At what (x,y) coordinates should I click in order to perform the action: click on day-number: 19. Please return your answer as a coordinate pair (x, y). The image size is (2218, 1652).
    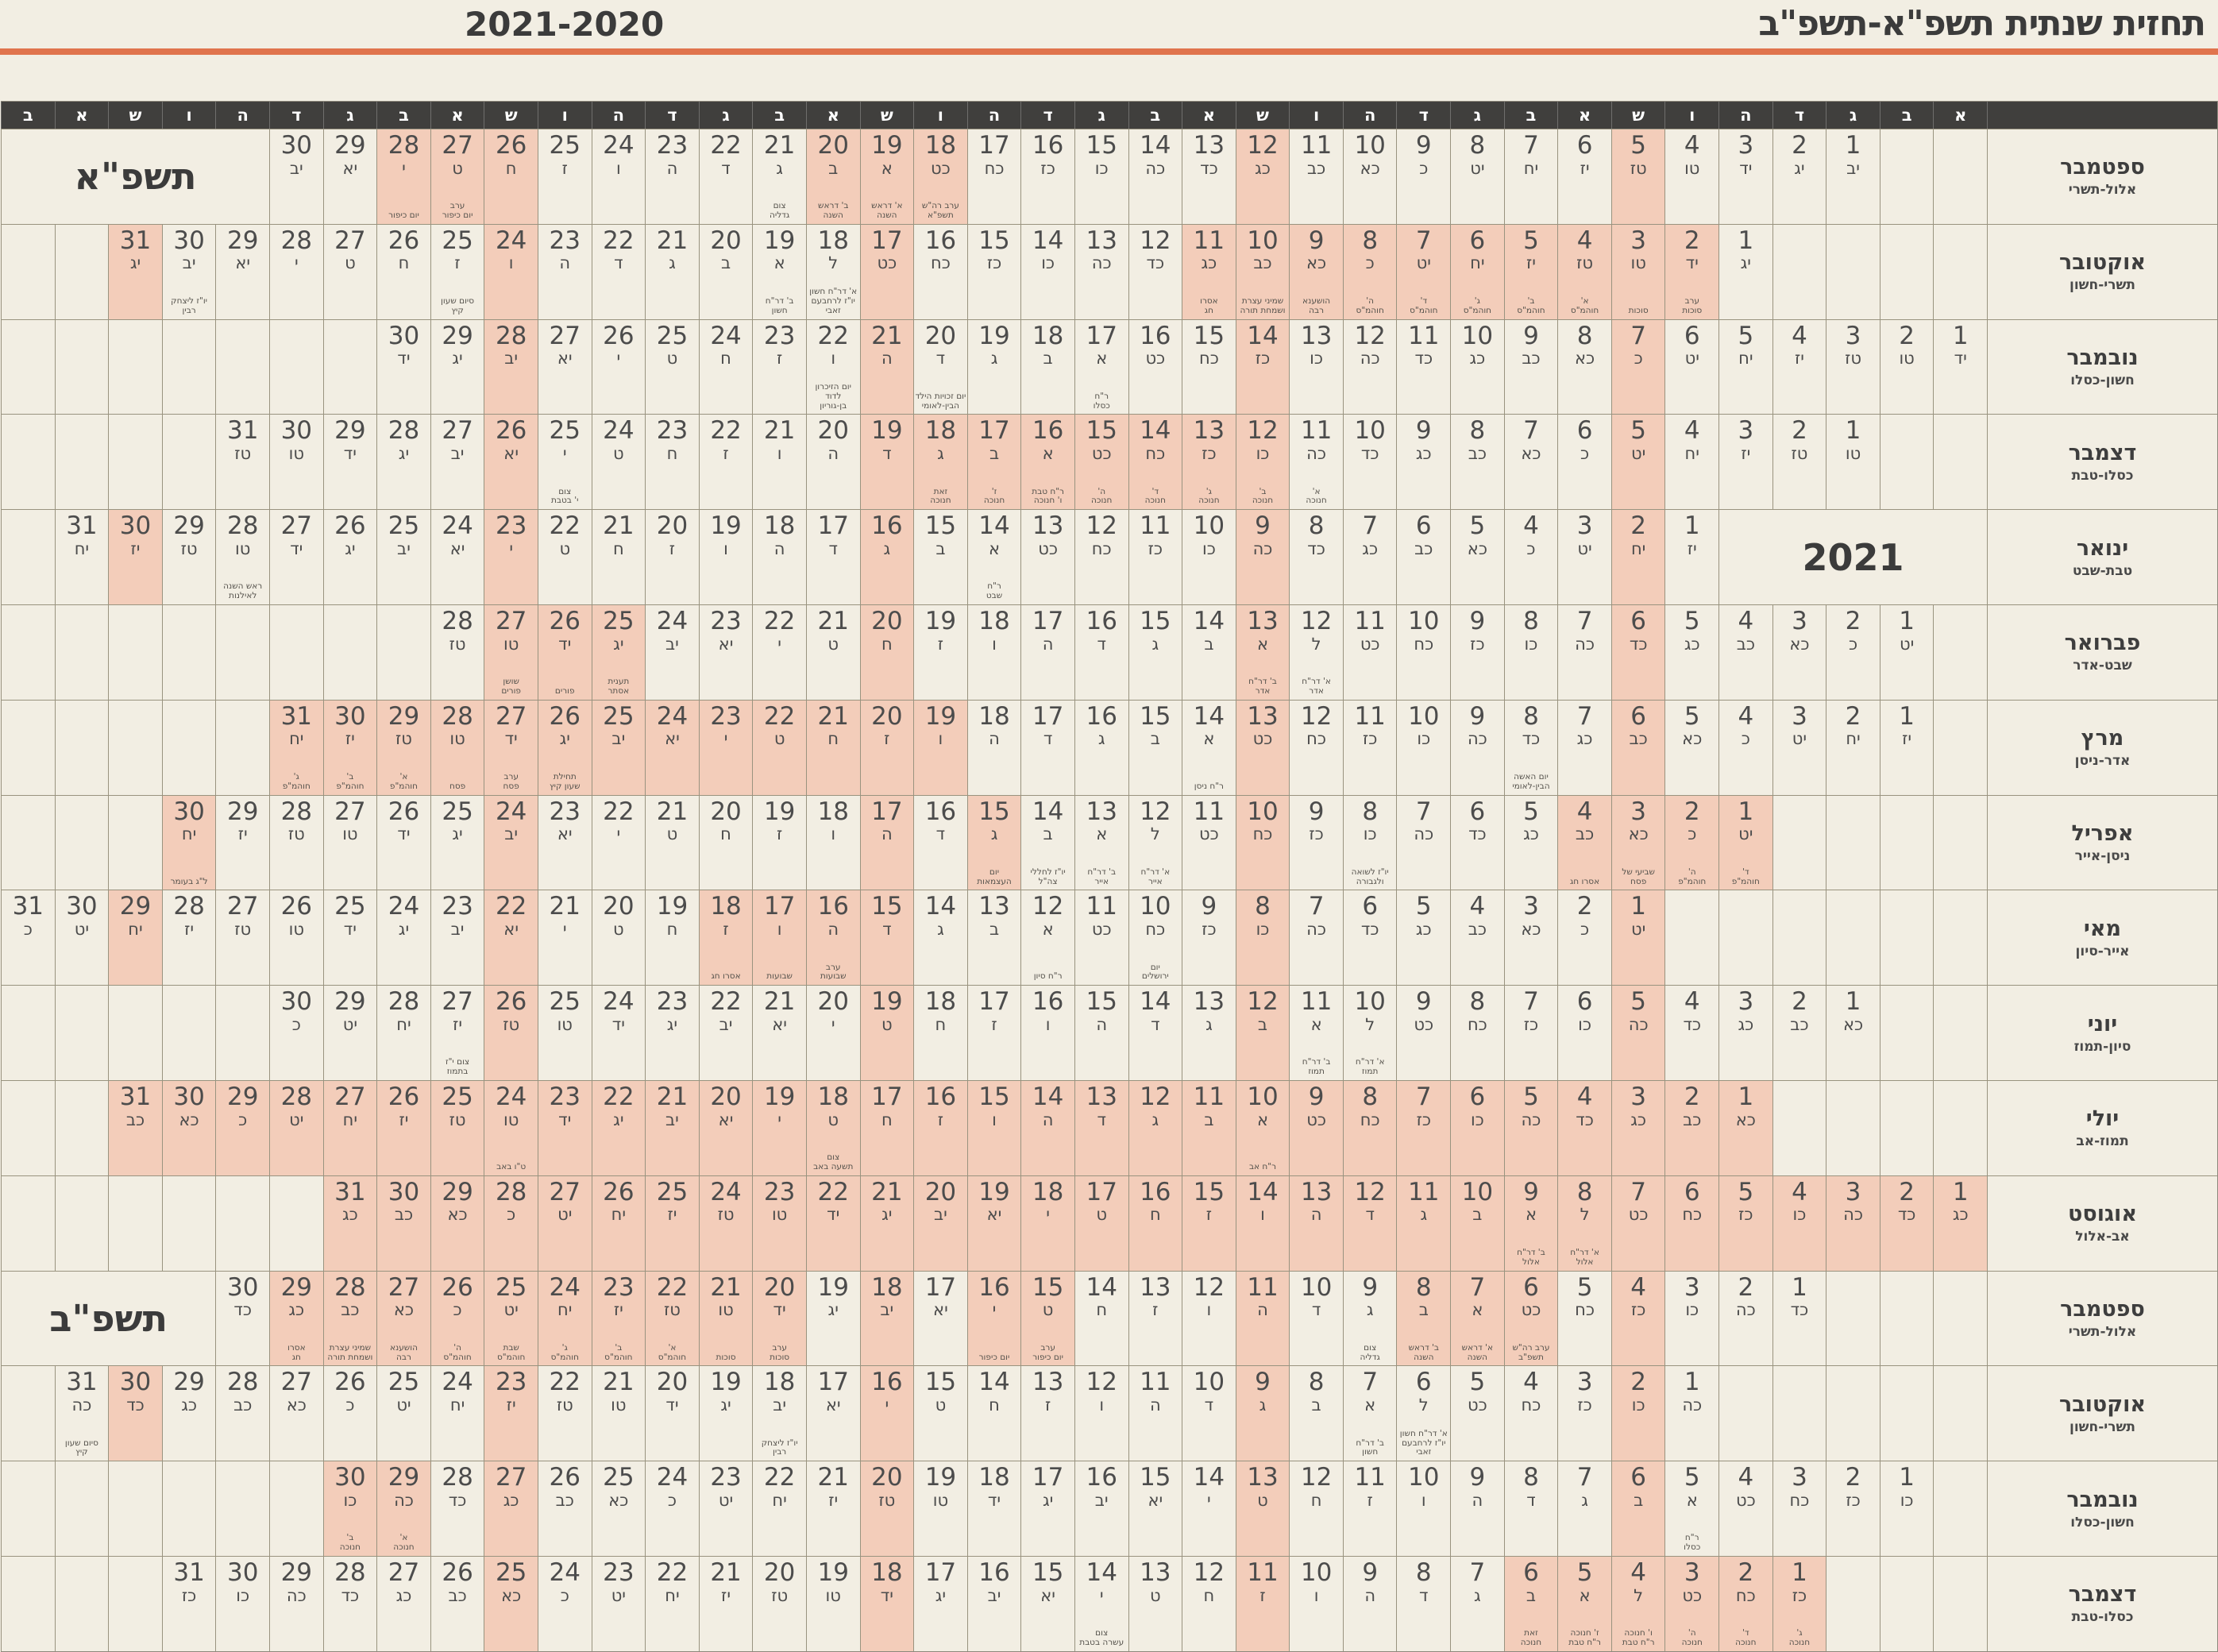
    Looking at the image, I should click on (779, 240).